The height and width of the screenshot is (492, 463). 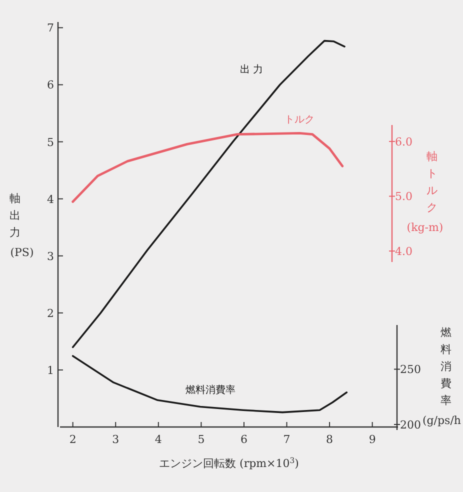 I want to click on x-tick-label: 7, so click(x=286, y=439).